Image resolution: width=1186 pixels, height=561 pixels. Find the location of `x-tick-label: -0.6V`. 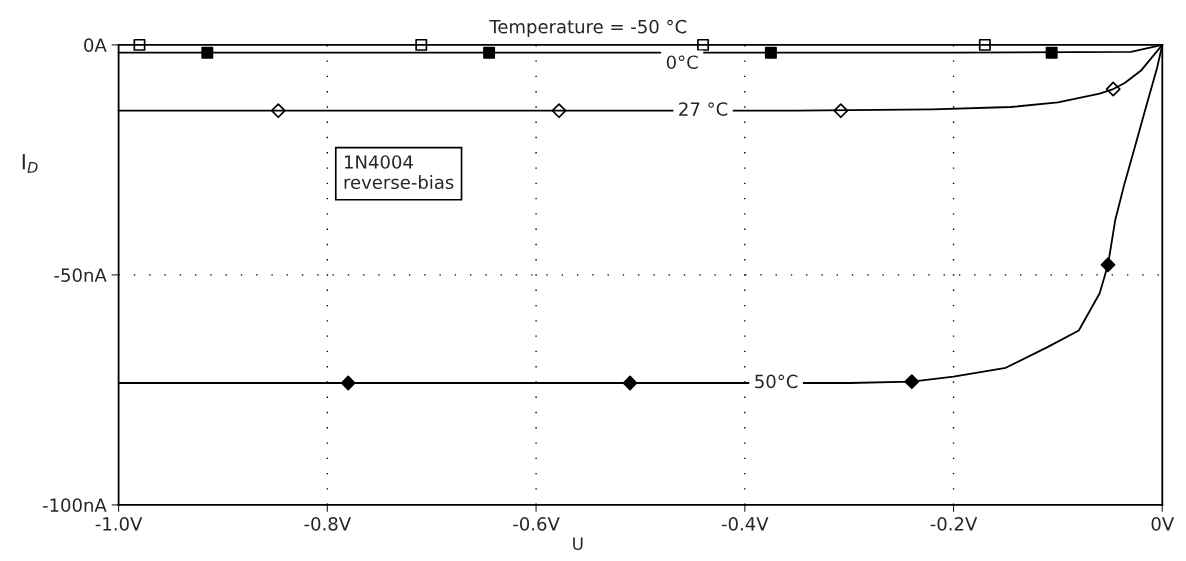

x-tick-label: -0.6V is located at coordinates (536, 524).